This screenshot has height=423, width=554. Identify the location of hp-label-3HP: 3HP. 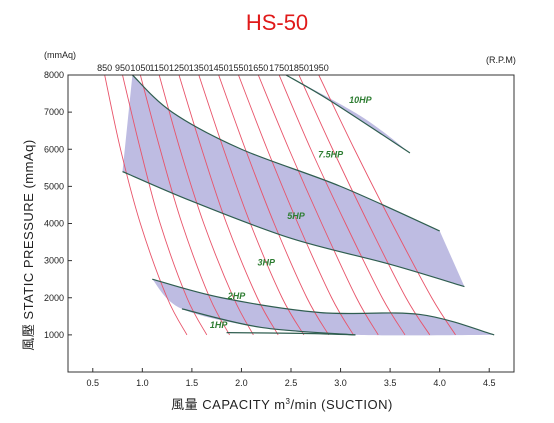
(266, 262).